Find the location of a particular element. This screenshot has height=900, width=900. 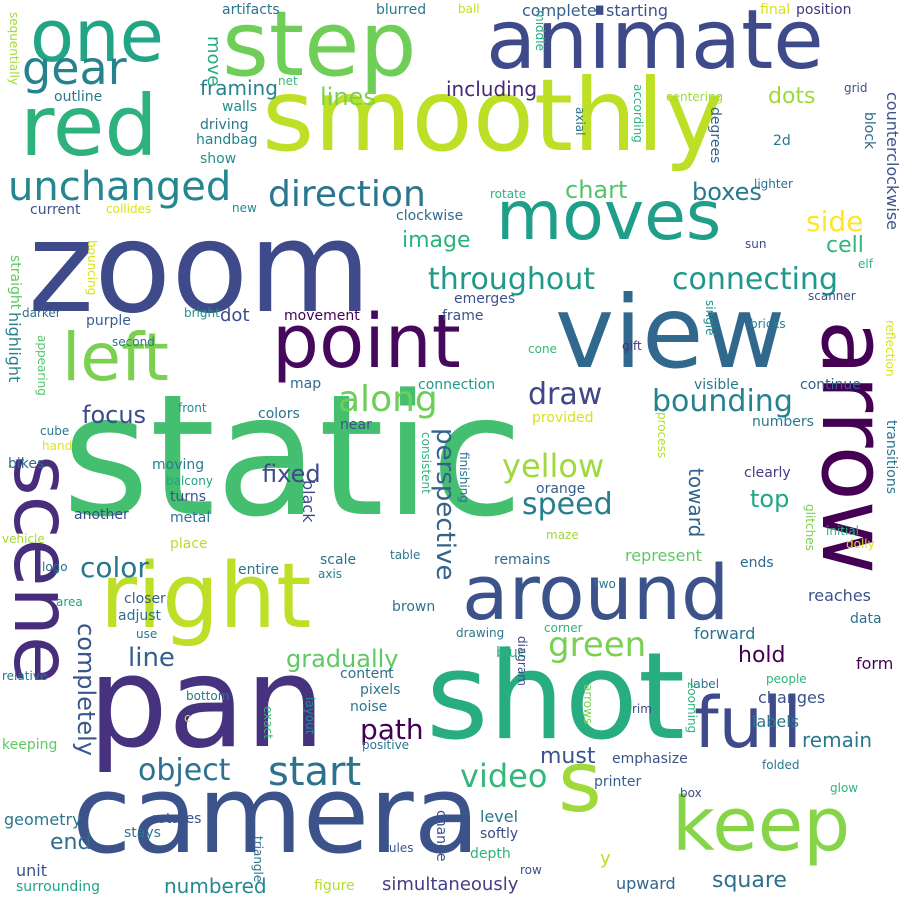

cloud-word: current is located at coordinates (55, 210).